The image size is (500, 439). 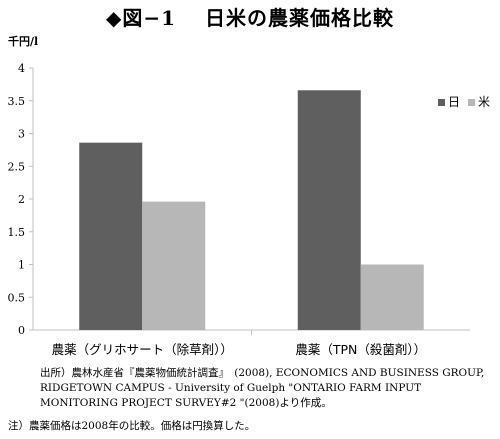 I want to click on footnote: 注）農薬価格は2008年の比較。価格は円換算した。, so click(x=132, y=426).